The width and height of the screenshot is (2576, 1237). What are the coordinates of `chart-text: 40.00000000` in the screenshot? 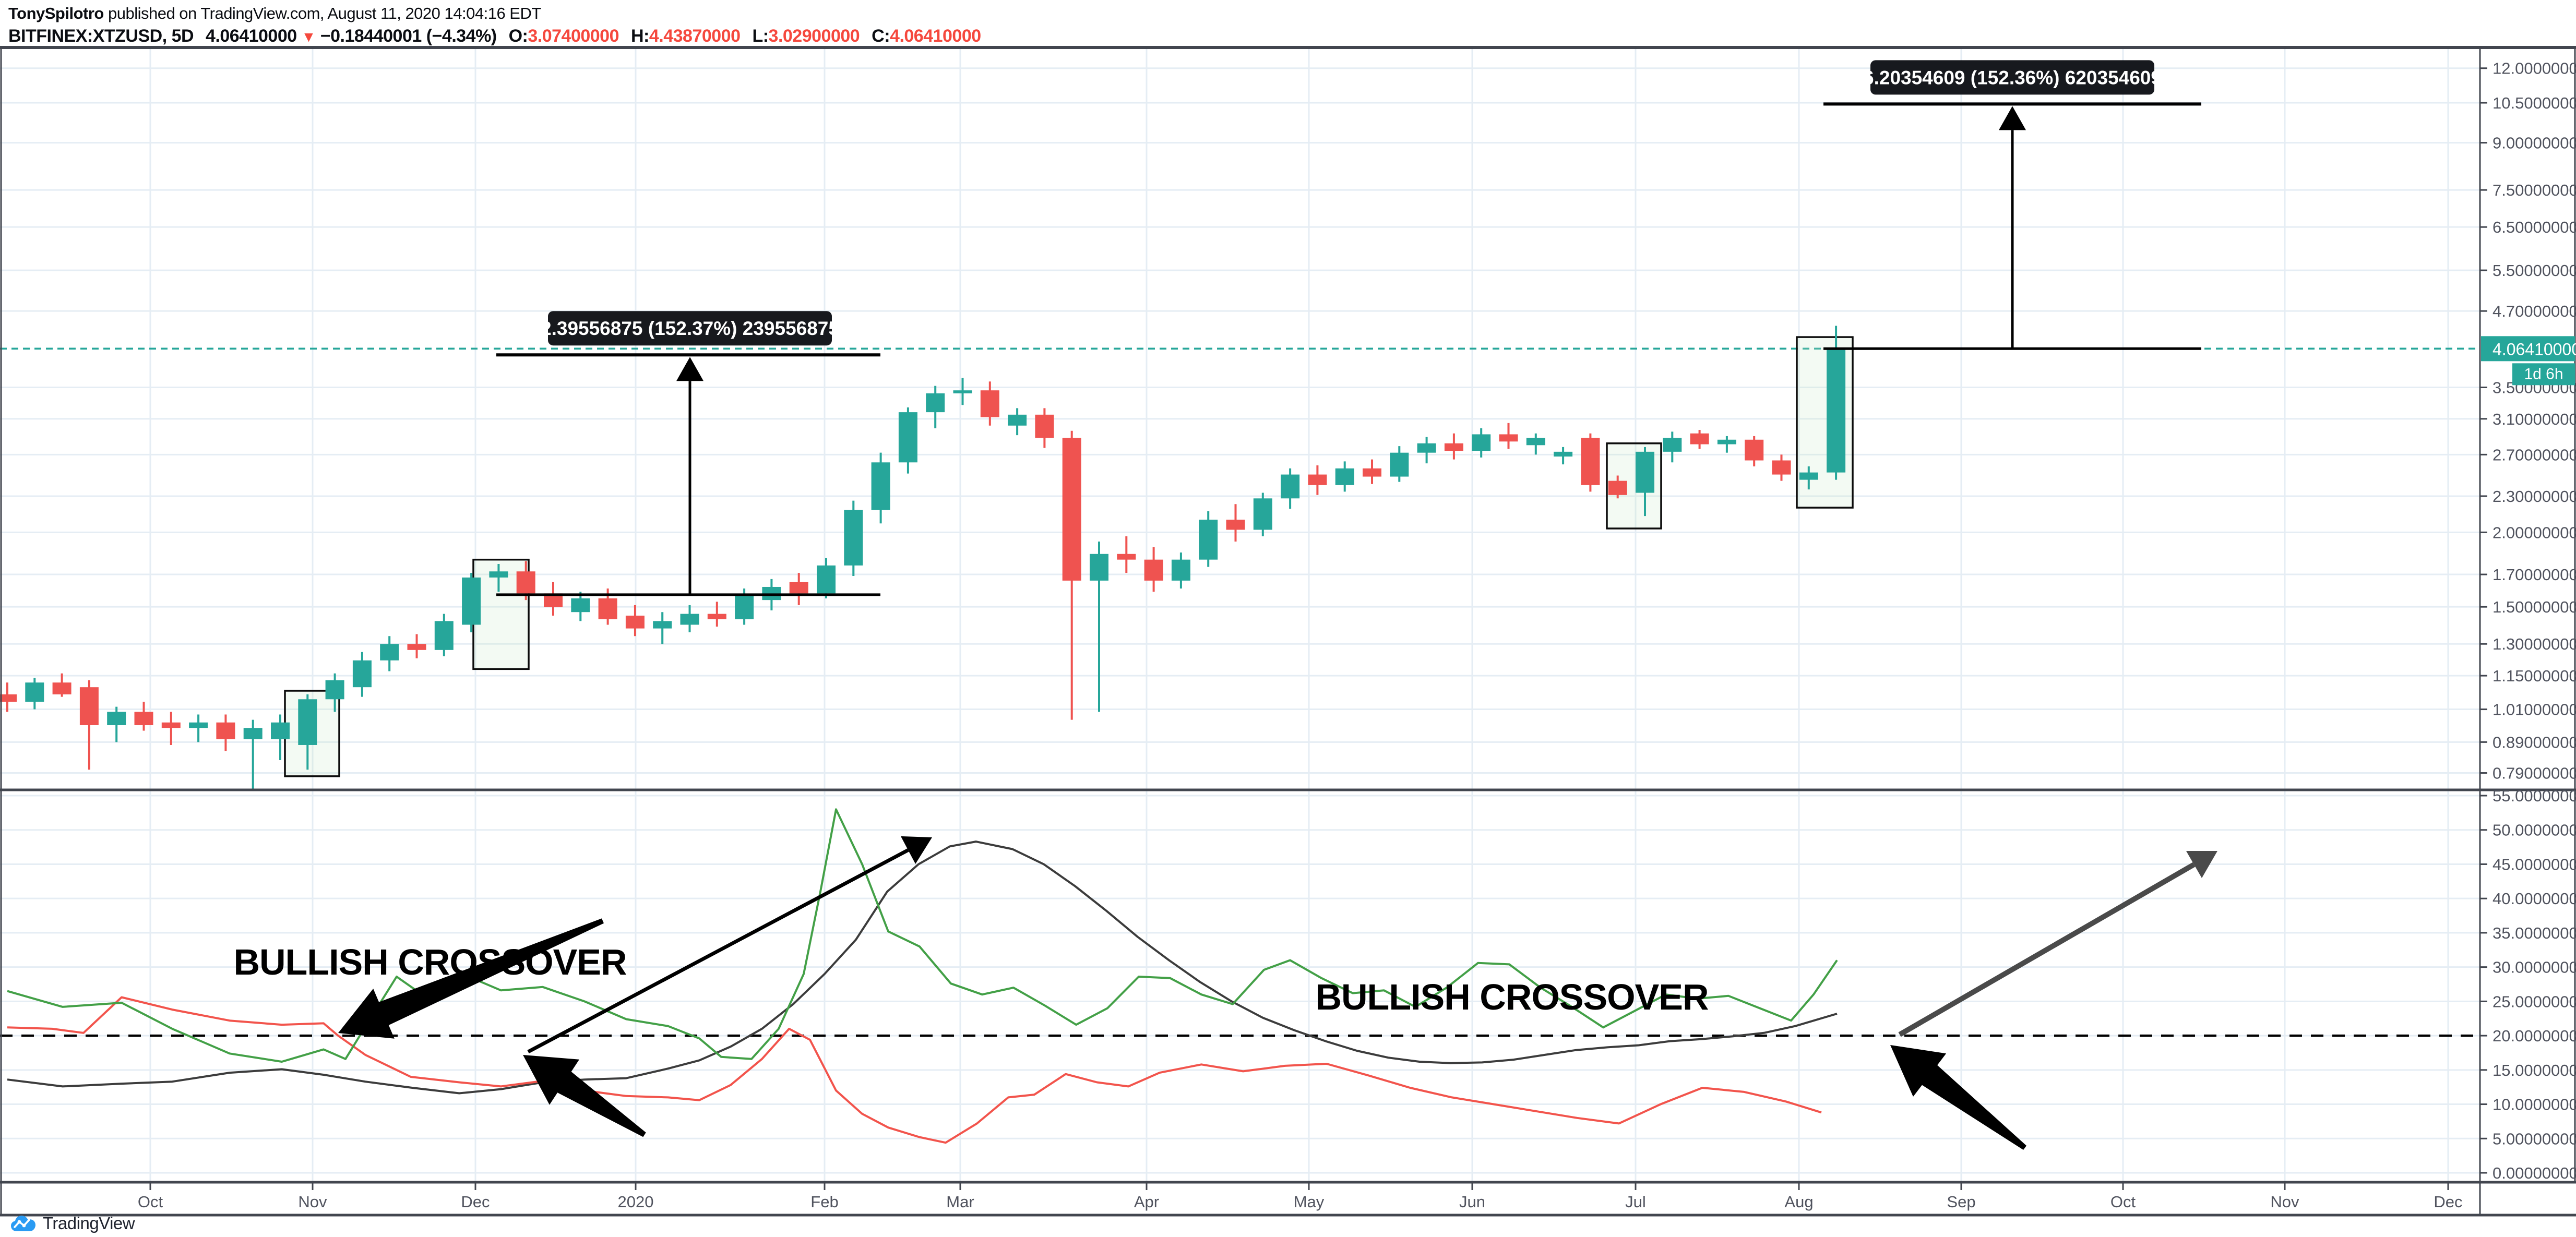 It's located at (2534, 899).